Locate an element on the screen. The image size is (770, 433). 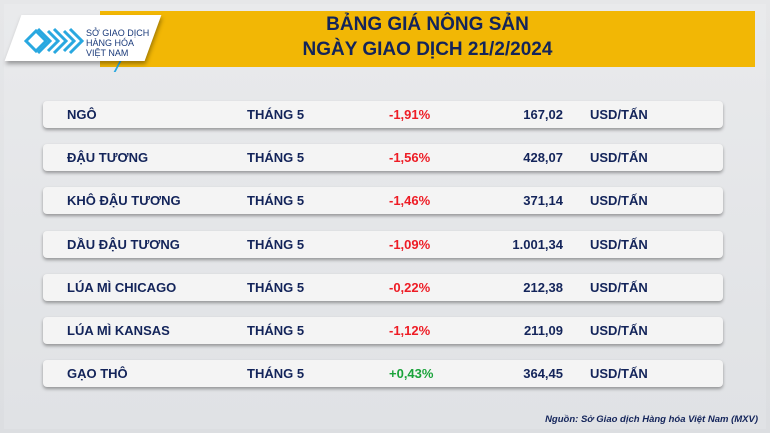
price-change: -1,91% is located at coordinates (410, 114).